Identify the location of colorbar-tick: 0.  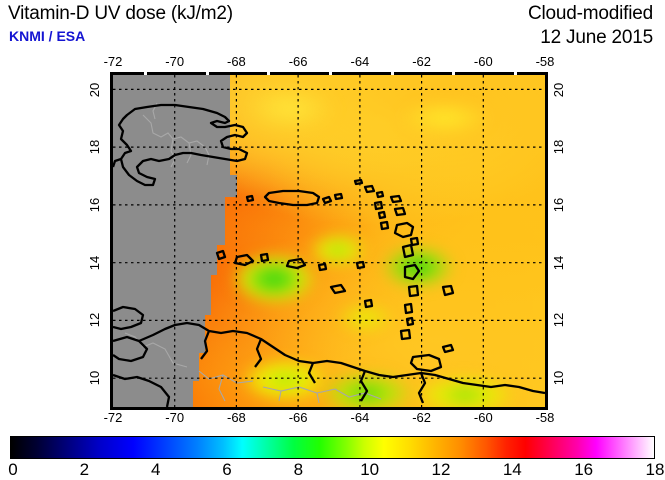
(13, 469).